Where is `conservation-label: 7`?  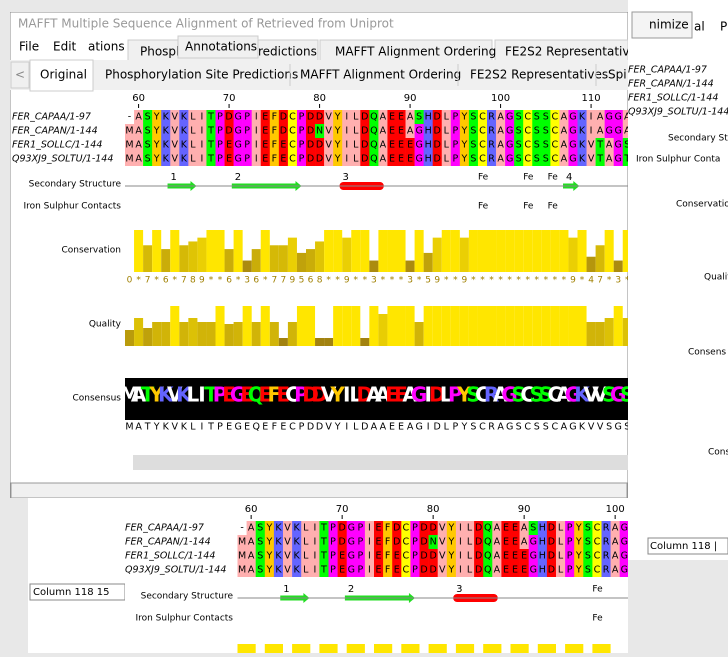
conservation-label: 7 is located at coordinates (284, 281).